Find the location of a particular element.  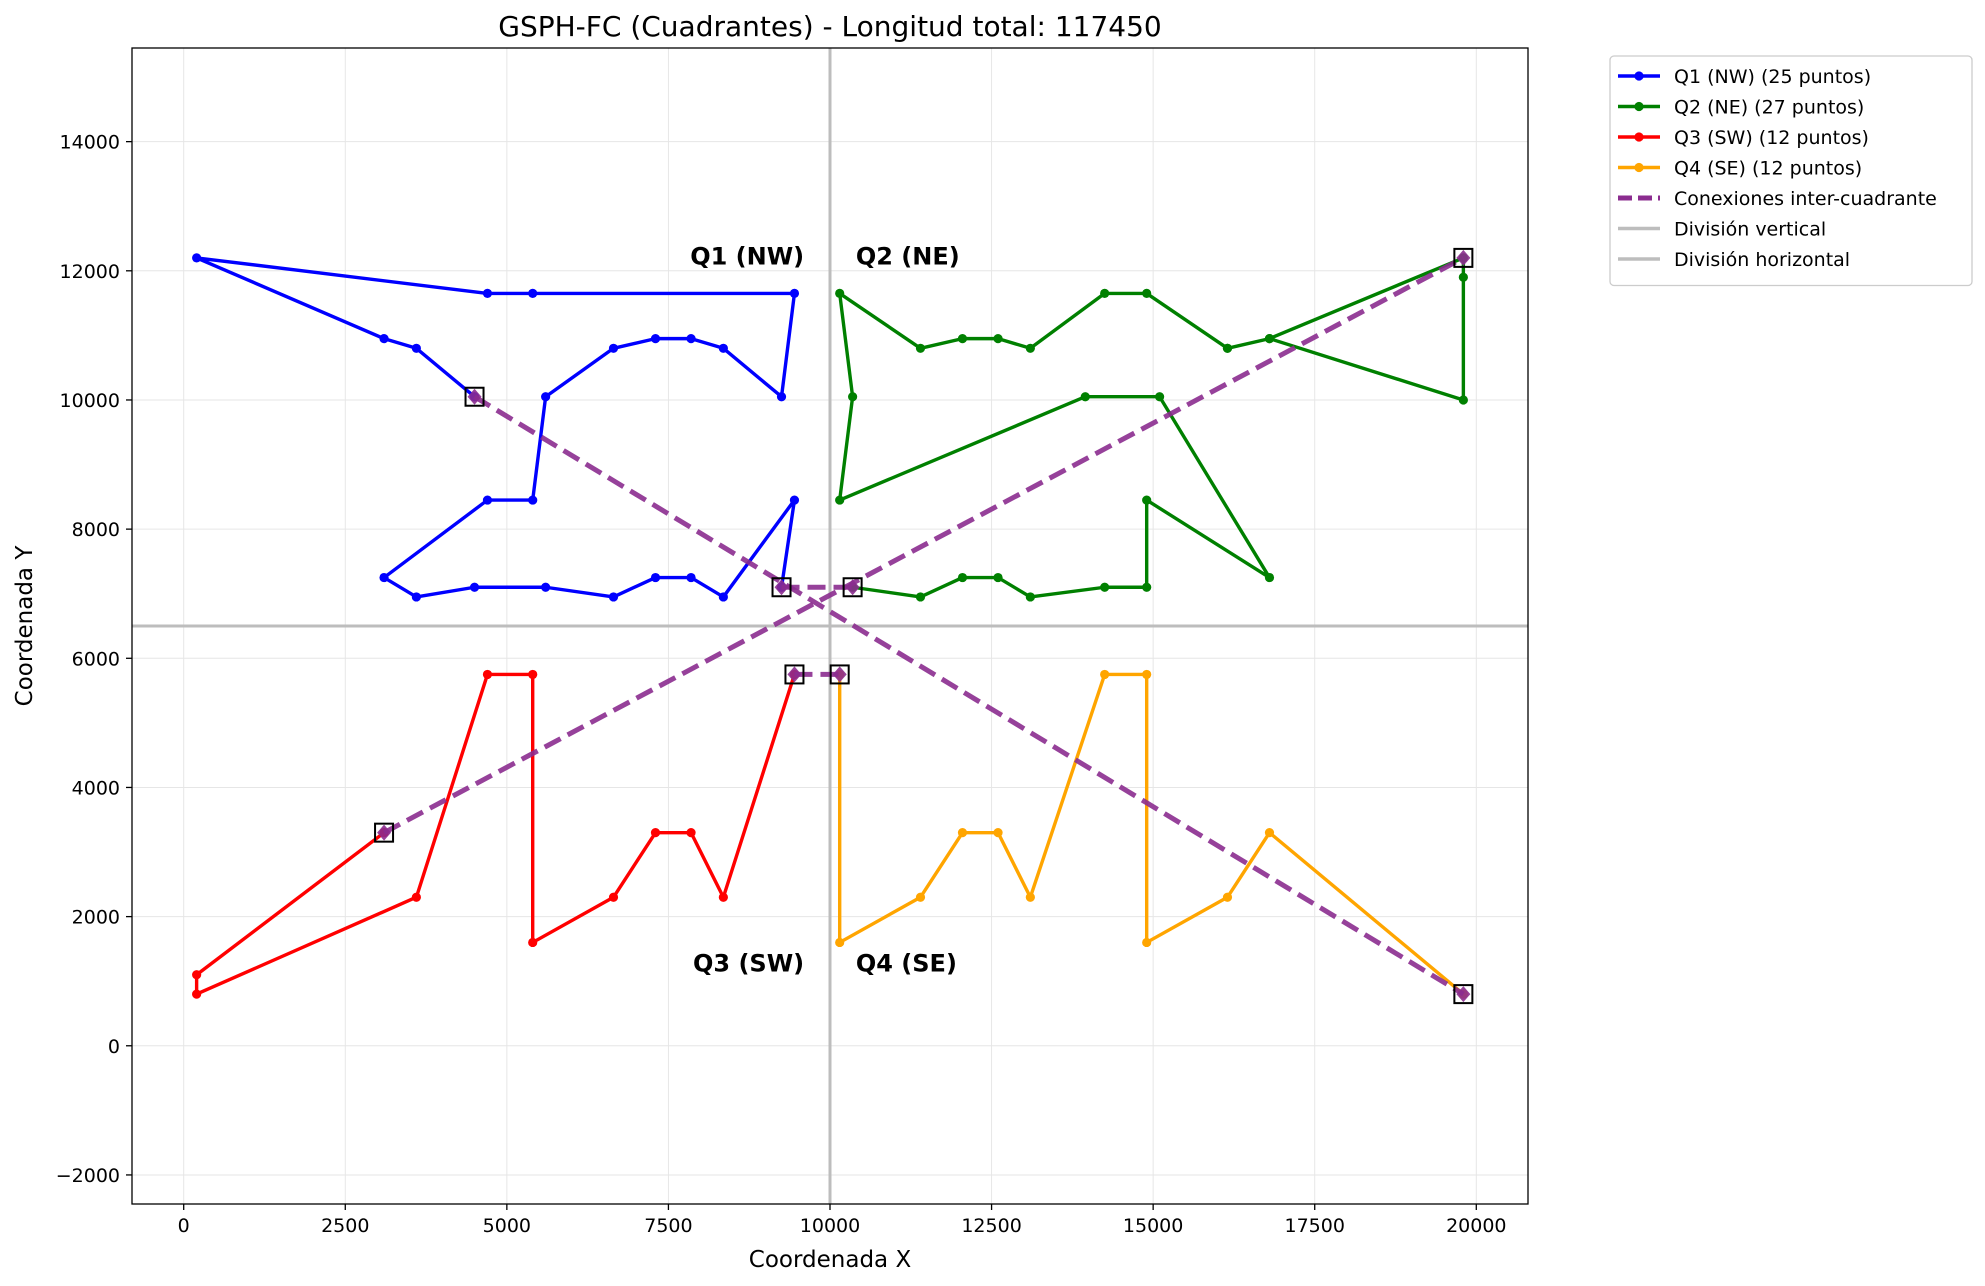

legend-label: Q3 (SW) (12 puntos) is located at coordinates (1771, 138).